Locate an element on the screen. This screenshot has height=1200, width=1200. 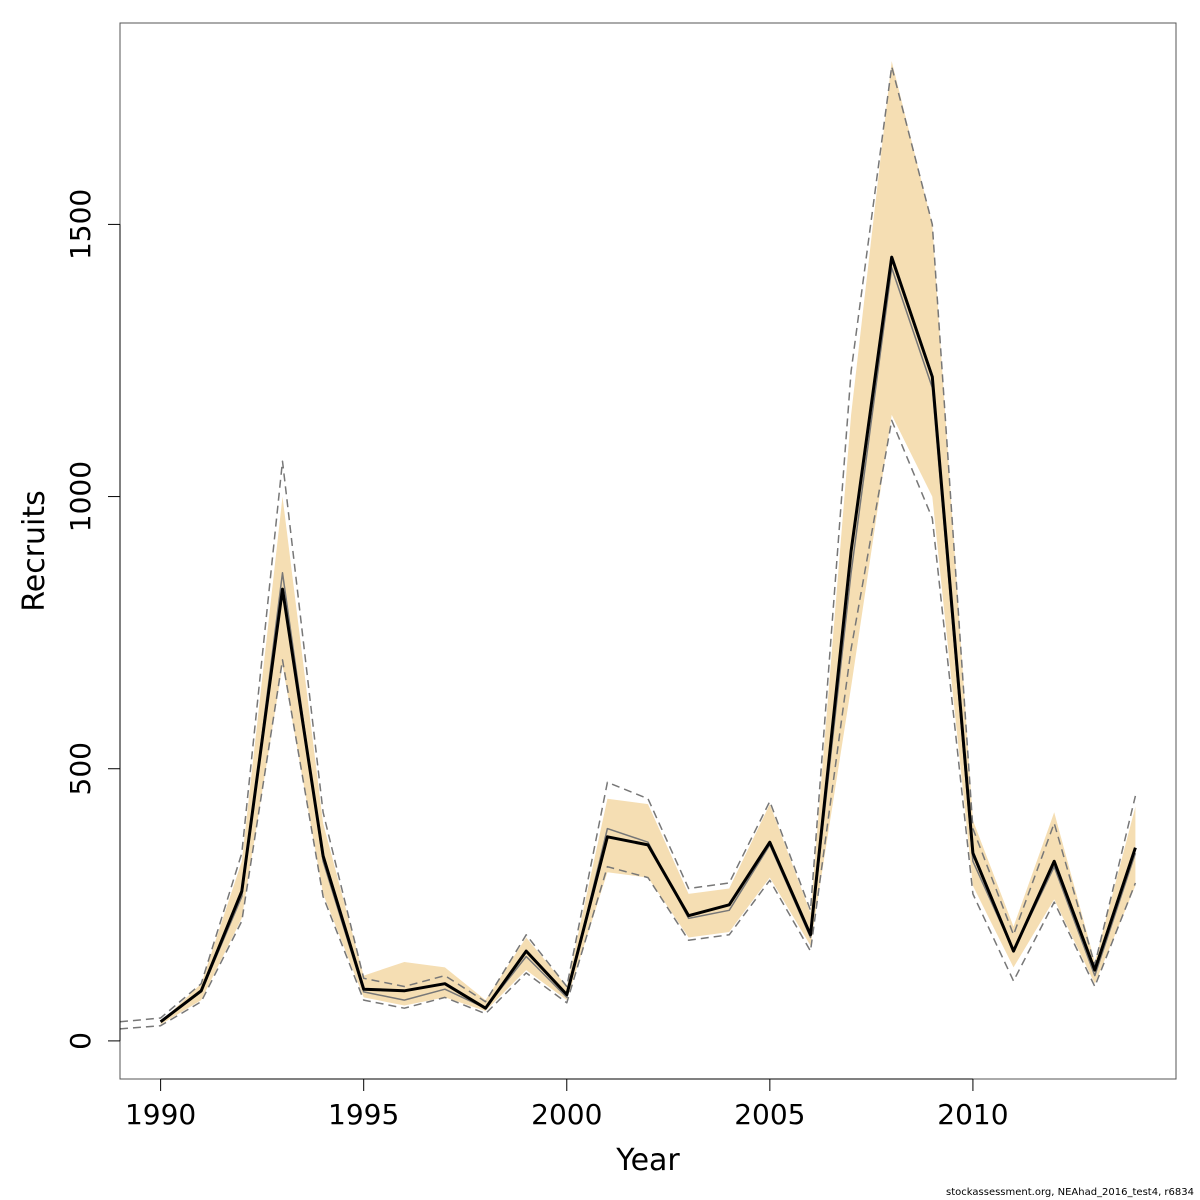
x-axis-title: Year is located at coordinates (647, 1160).